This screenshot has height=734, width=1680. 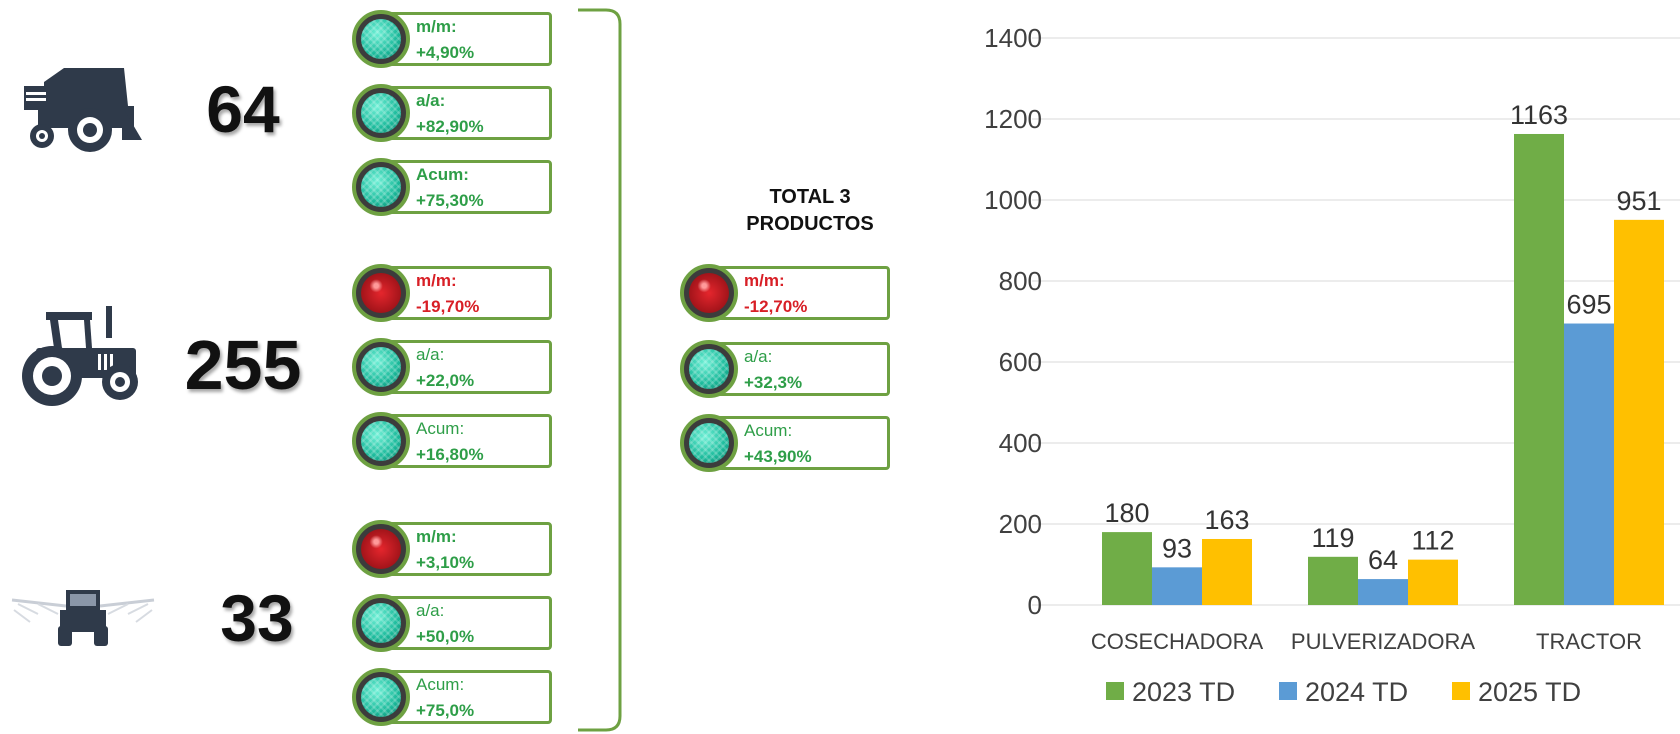 I want to click on tractor-icon, so click(x=80, y=356).